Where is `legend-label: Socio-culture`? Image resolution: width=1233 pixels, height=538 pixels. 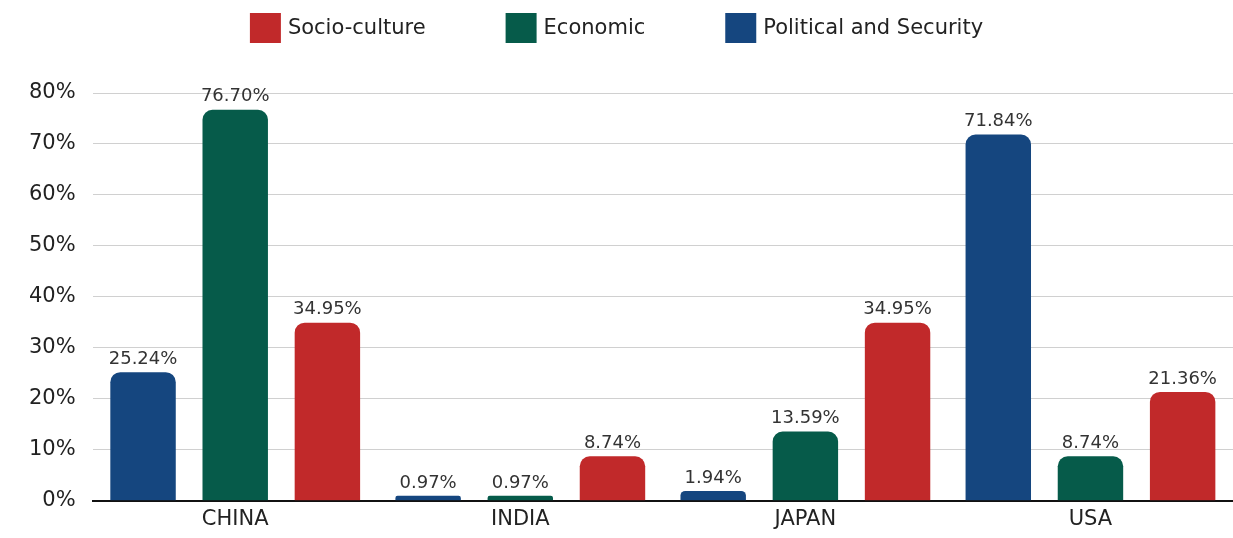
legend-label: Socio-culture is located at coordinates (356, 27).